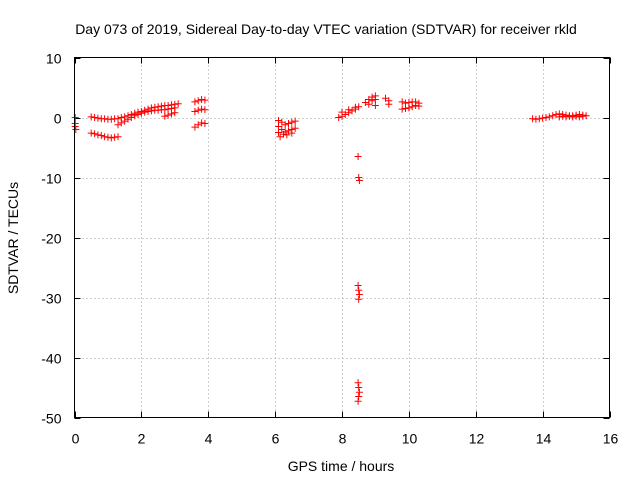 Image resolution: width=640 pixels, height=480 pixels. I want to click on x-tick-label: 6, so click(276, 439).